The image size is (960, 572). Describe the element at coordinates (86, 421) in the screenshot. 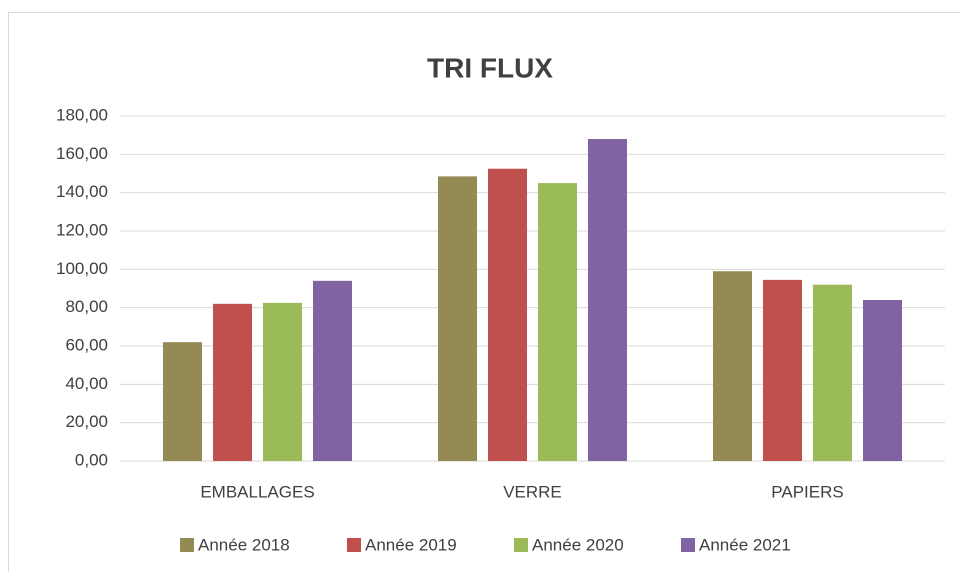

I see `y-tick-label: 20,00` at that location.